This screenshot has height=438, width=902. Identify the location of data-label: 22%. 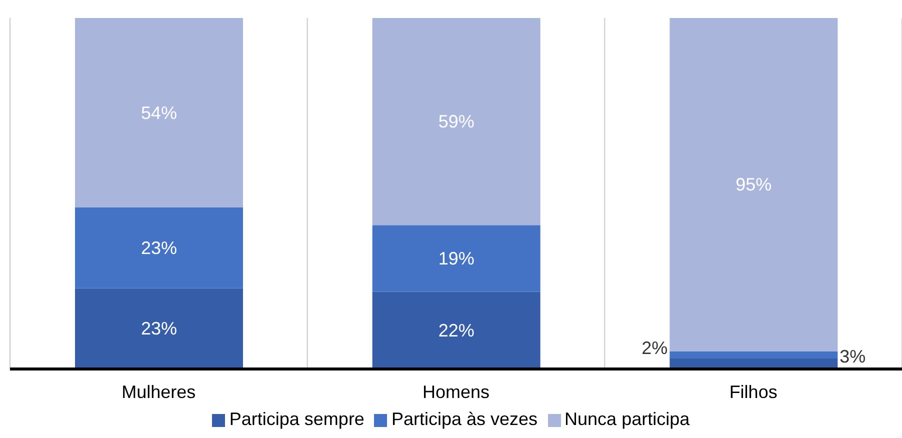
(456, 330).